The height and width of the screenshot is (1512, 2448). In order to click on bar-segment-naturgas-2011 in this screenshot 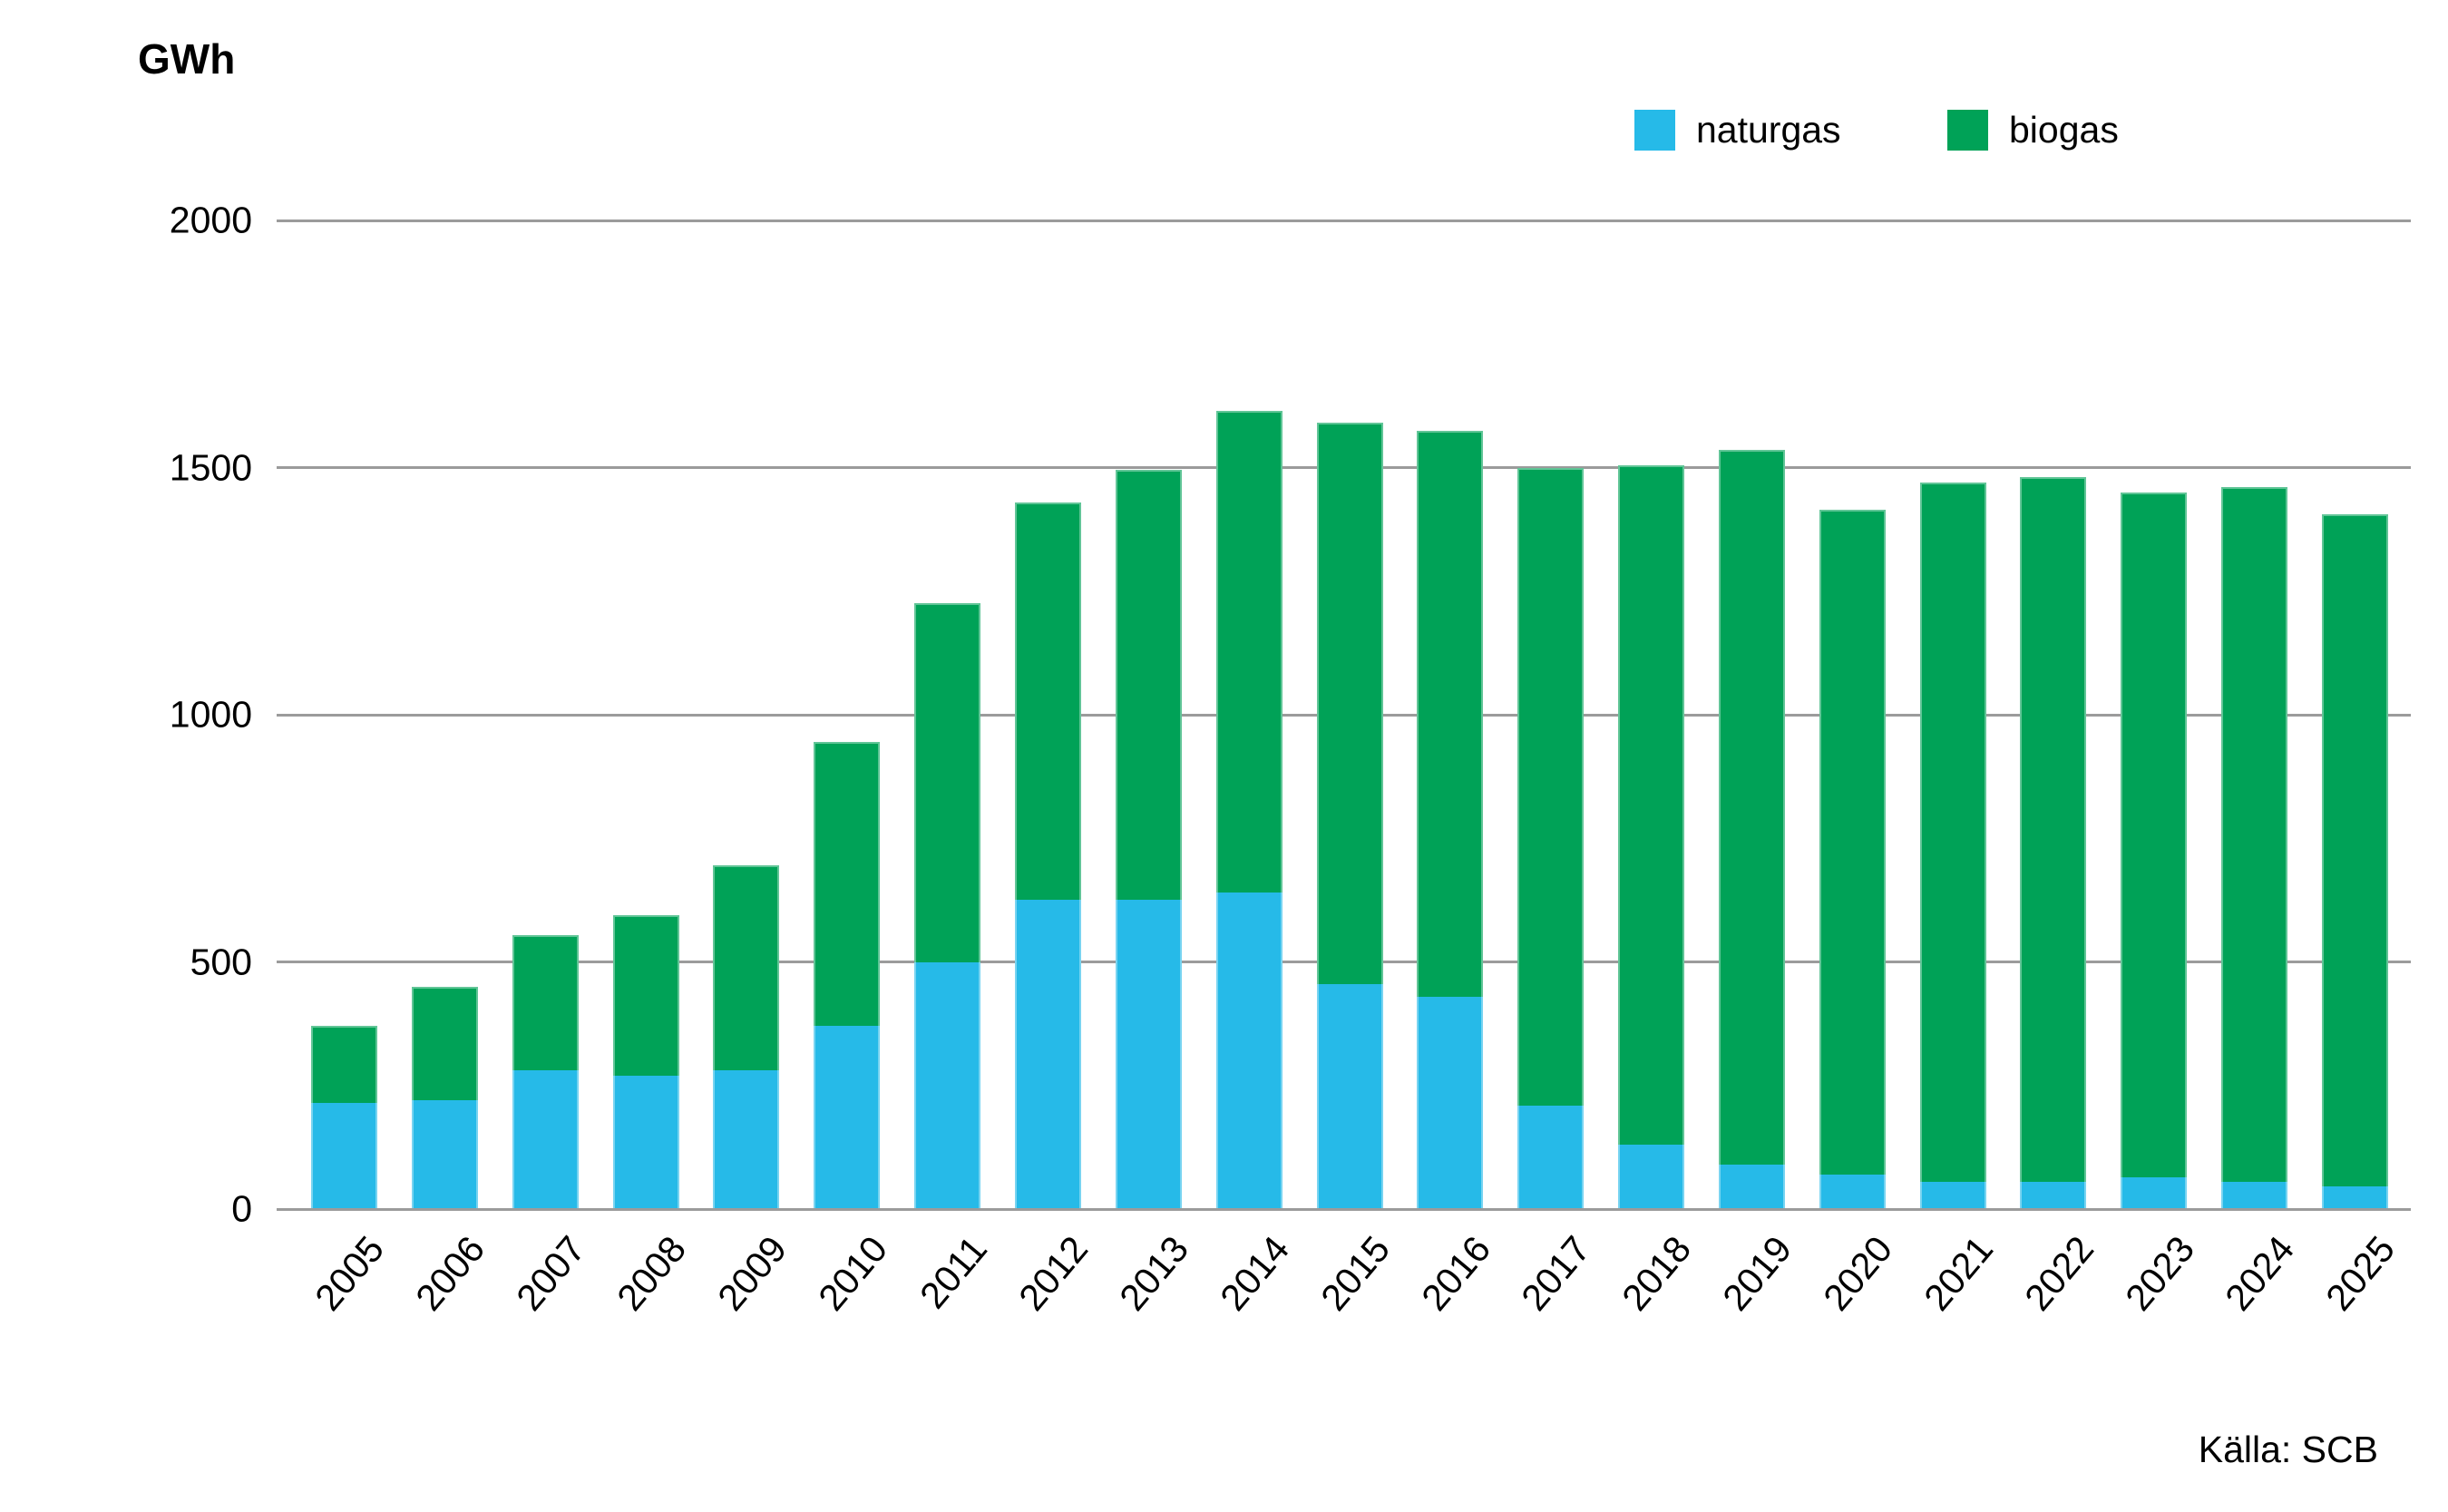, I will do `click(947, 1085)`.